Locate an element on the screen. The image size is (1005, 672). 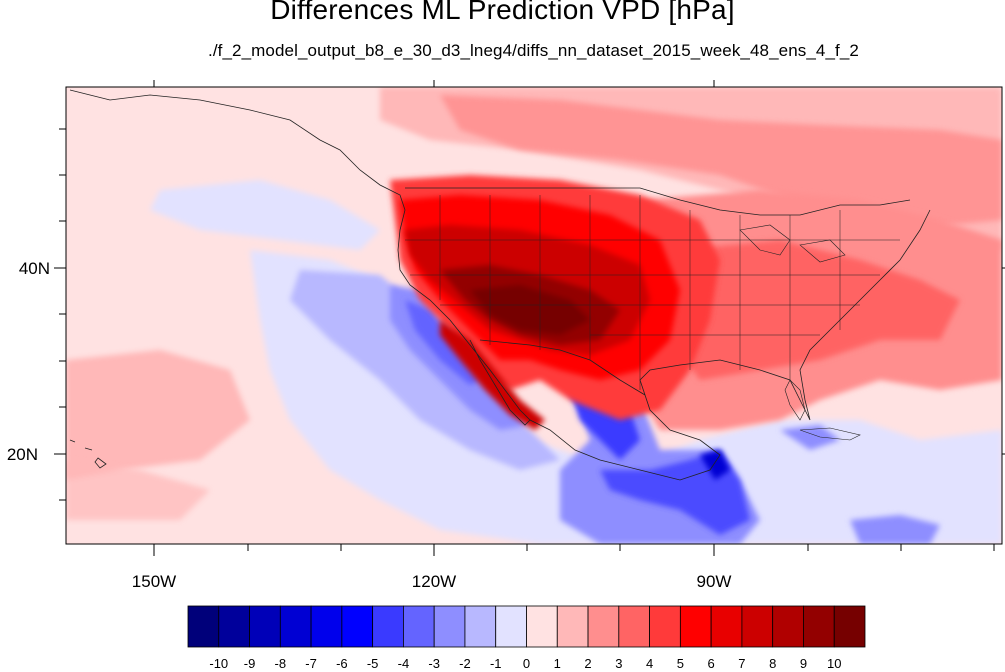
lon-label-150w: 150W is located at coordinates (154, 581).